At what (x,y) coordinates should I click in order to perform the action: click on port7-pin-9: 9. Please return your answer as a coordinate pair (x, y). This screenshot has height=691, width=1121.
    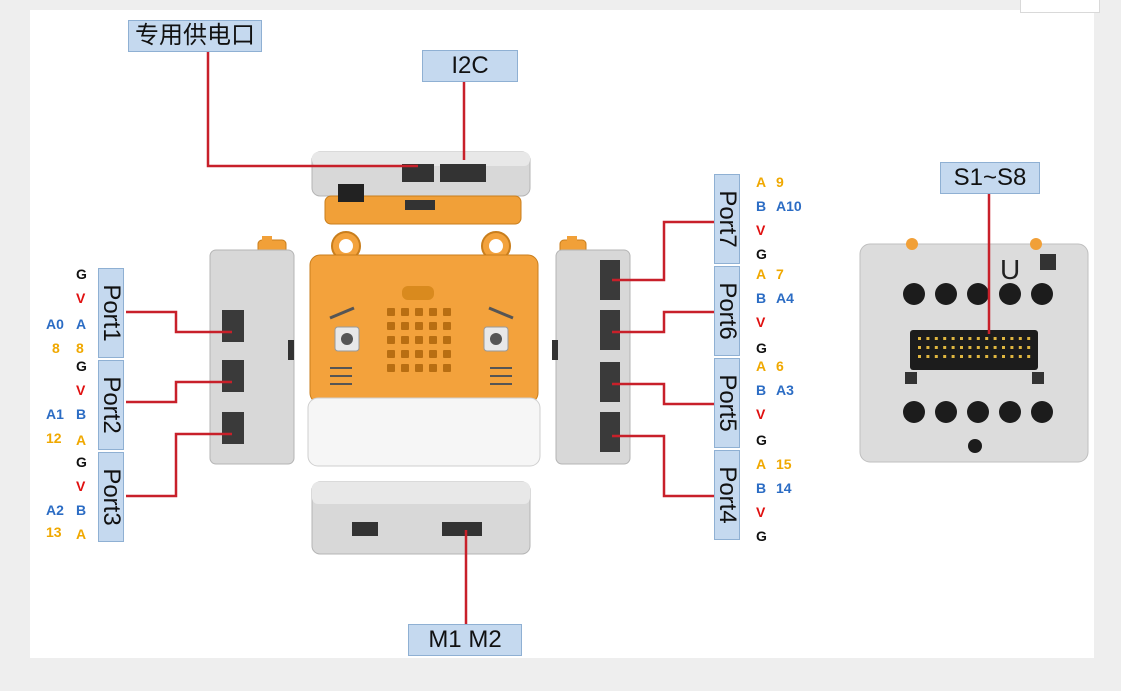
    Looking at the image, I should click on (780, 182).